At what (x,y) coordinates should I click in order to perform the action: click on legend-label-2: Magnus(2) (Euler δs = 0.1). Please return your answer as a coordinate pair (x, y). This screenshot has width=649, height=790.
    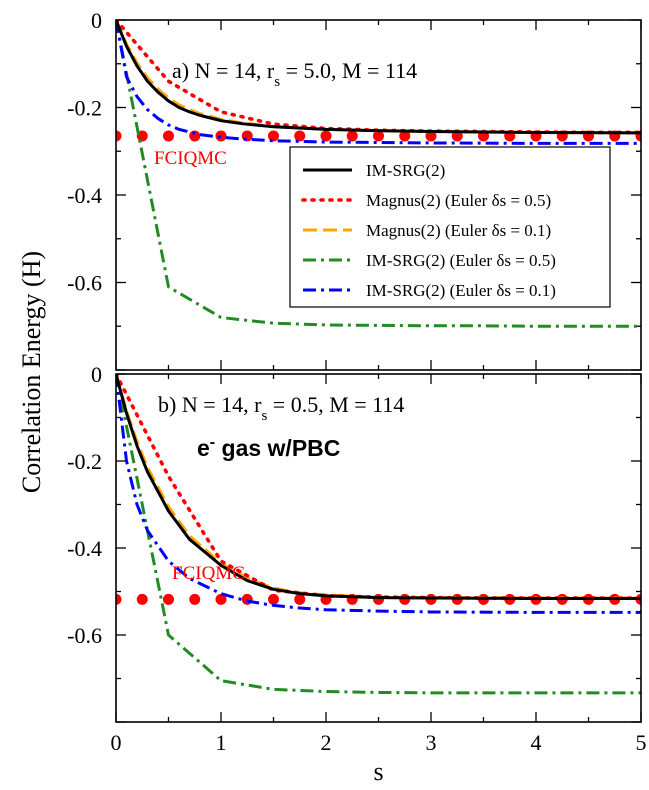
    Looking at the image, I should click on (458, 230).